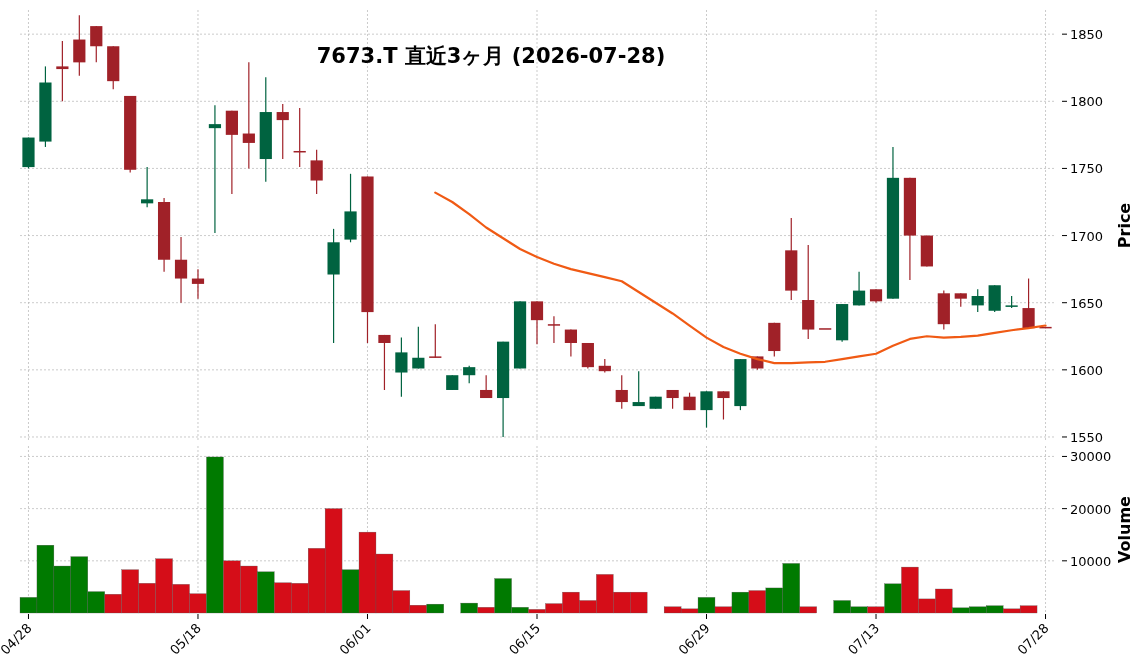 The width and height of the screenshot is (1144, 670). What do you see at coordinates (491, 56) in the screenshot?
I see `text: 7673.T 直近3ヶ月 (2026-07-28)` at bounding box center [491, 56].